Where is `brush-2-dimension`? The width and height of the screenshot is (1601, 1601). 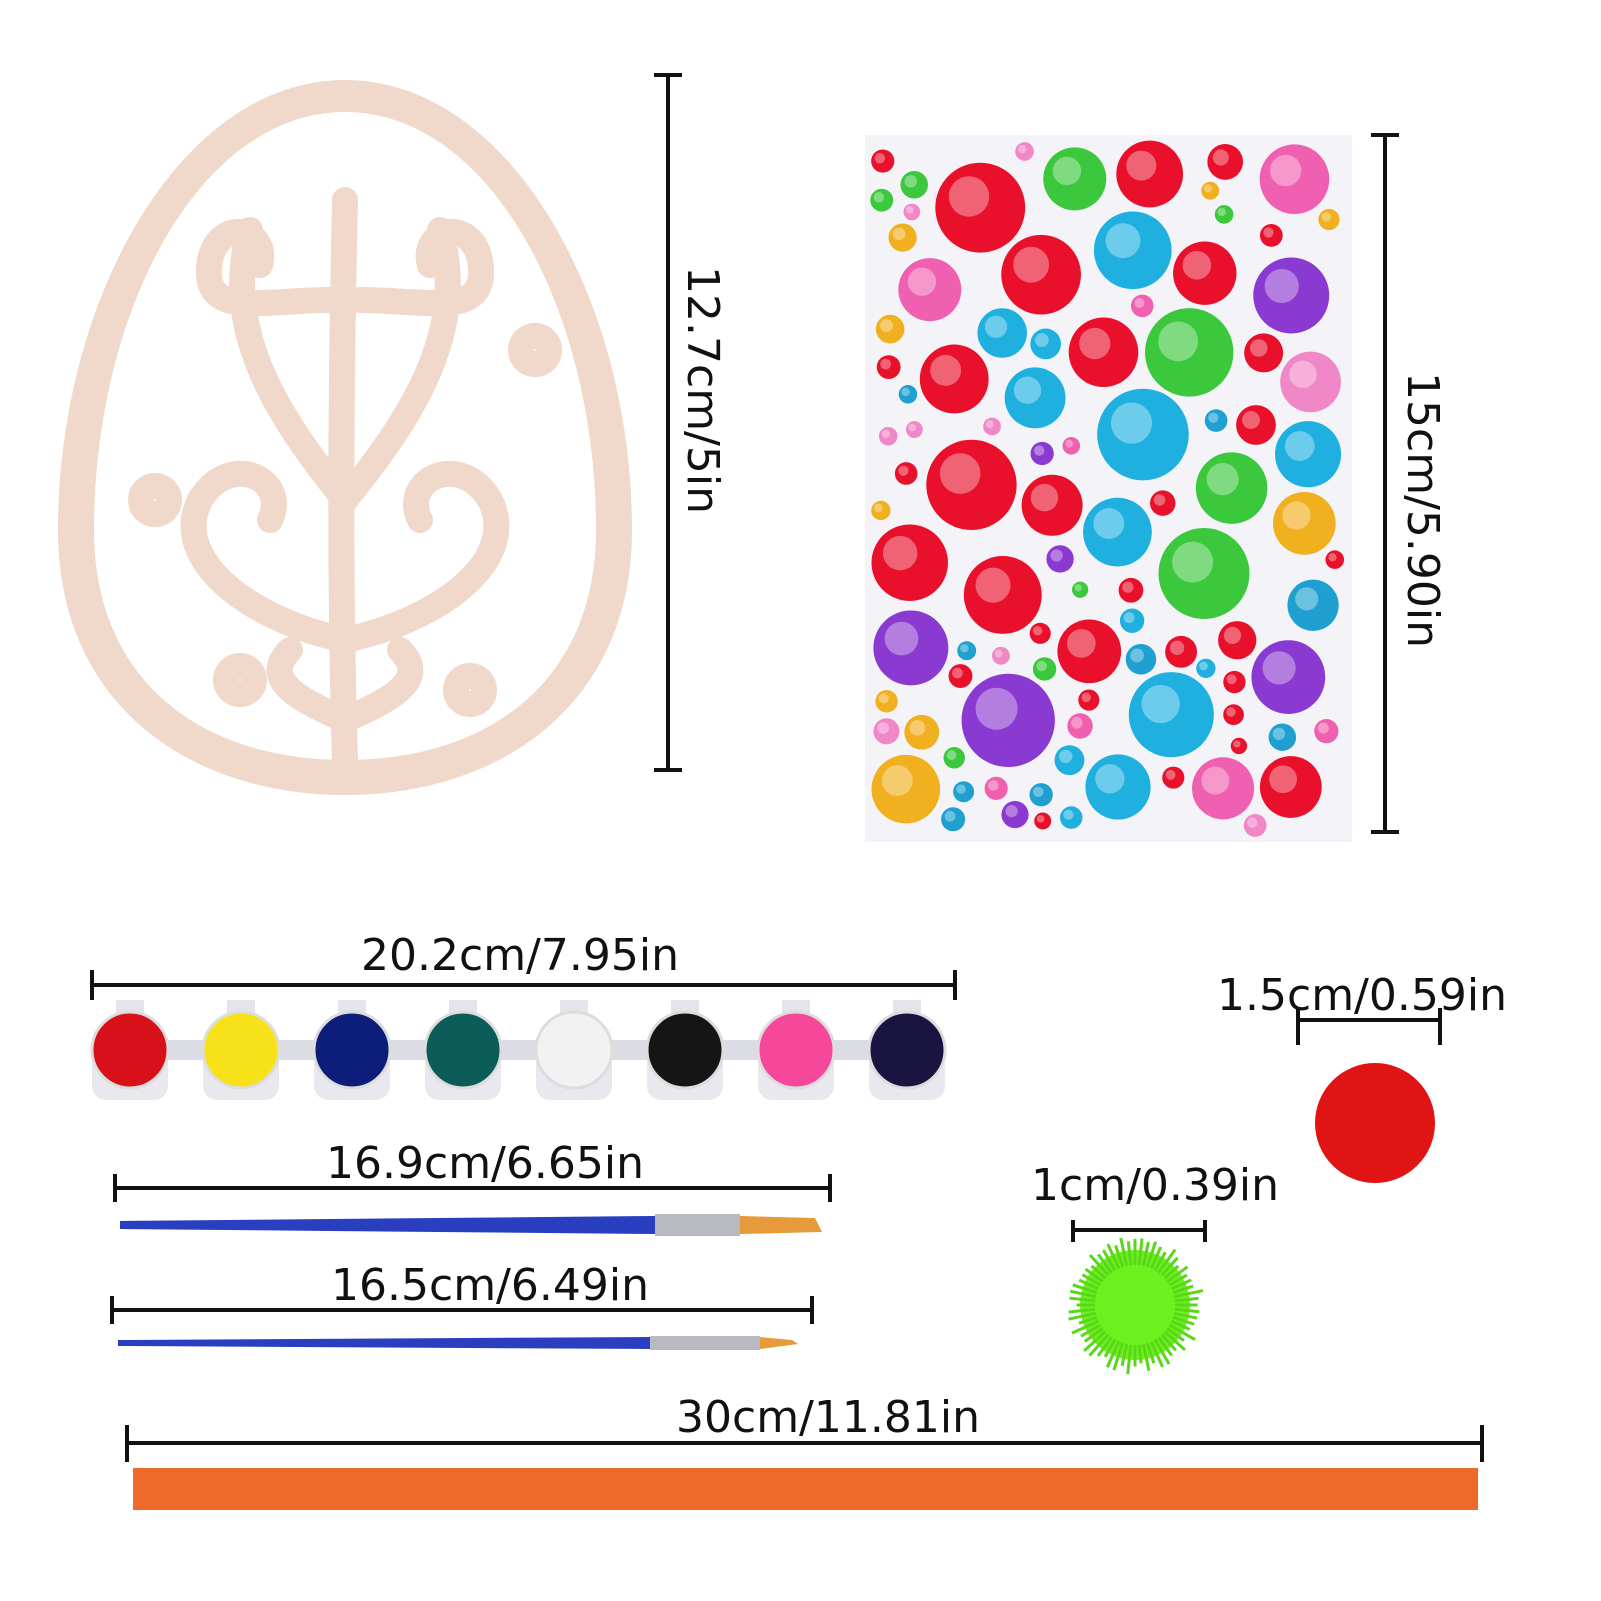
brush-2-dimension is located at coordinates (462, 1310).